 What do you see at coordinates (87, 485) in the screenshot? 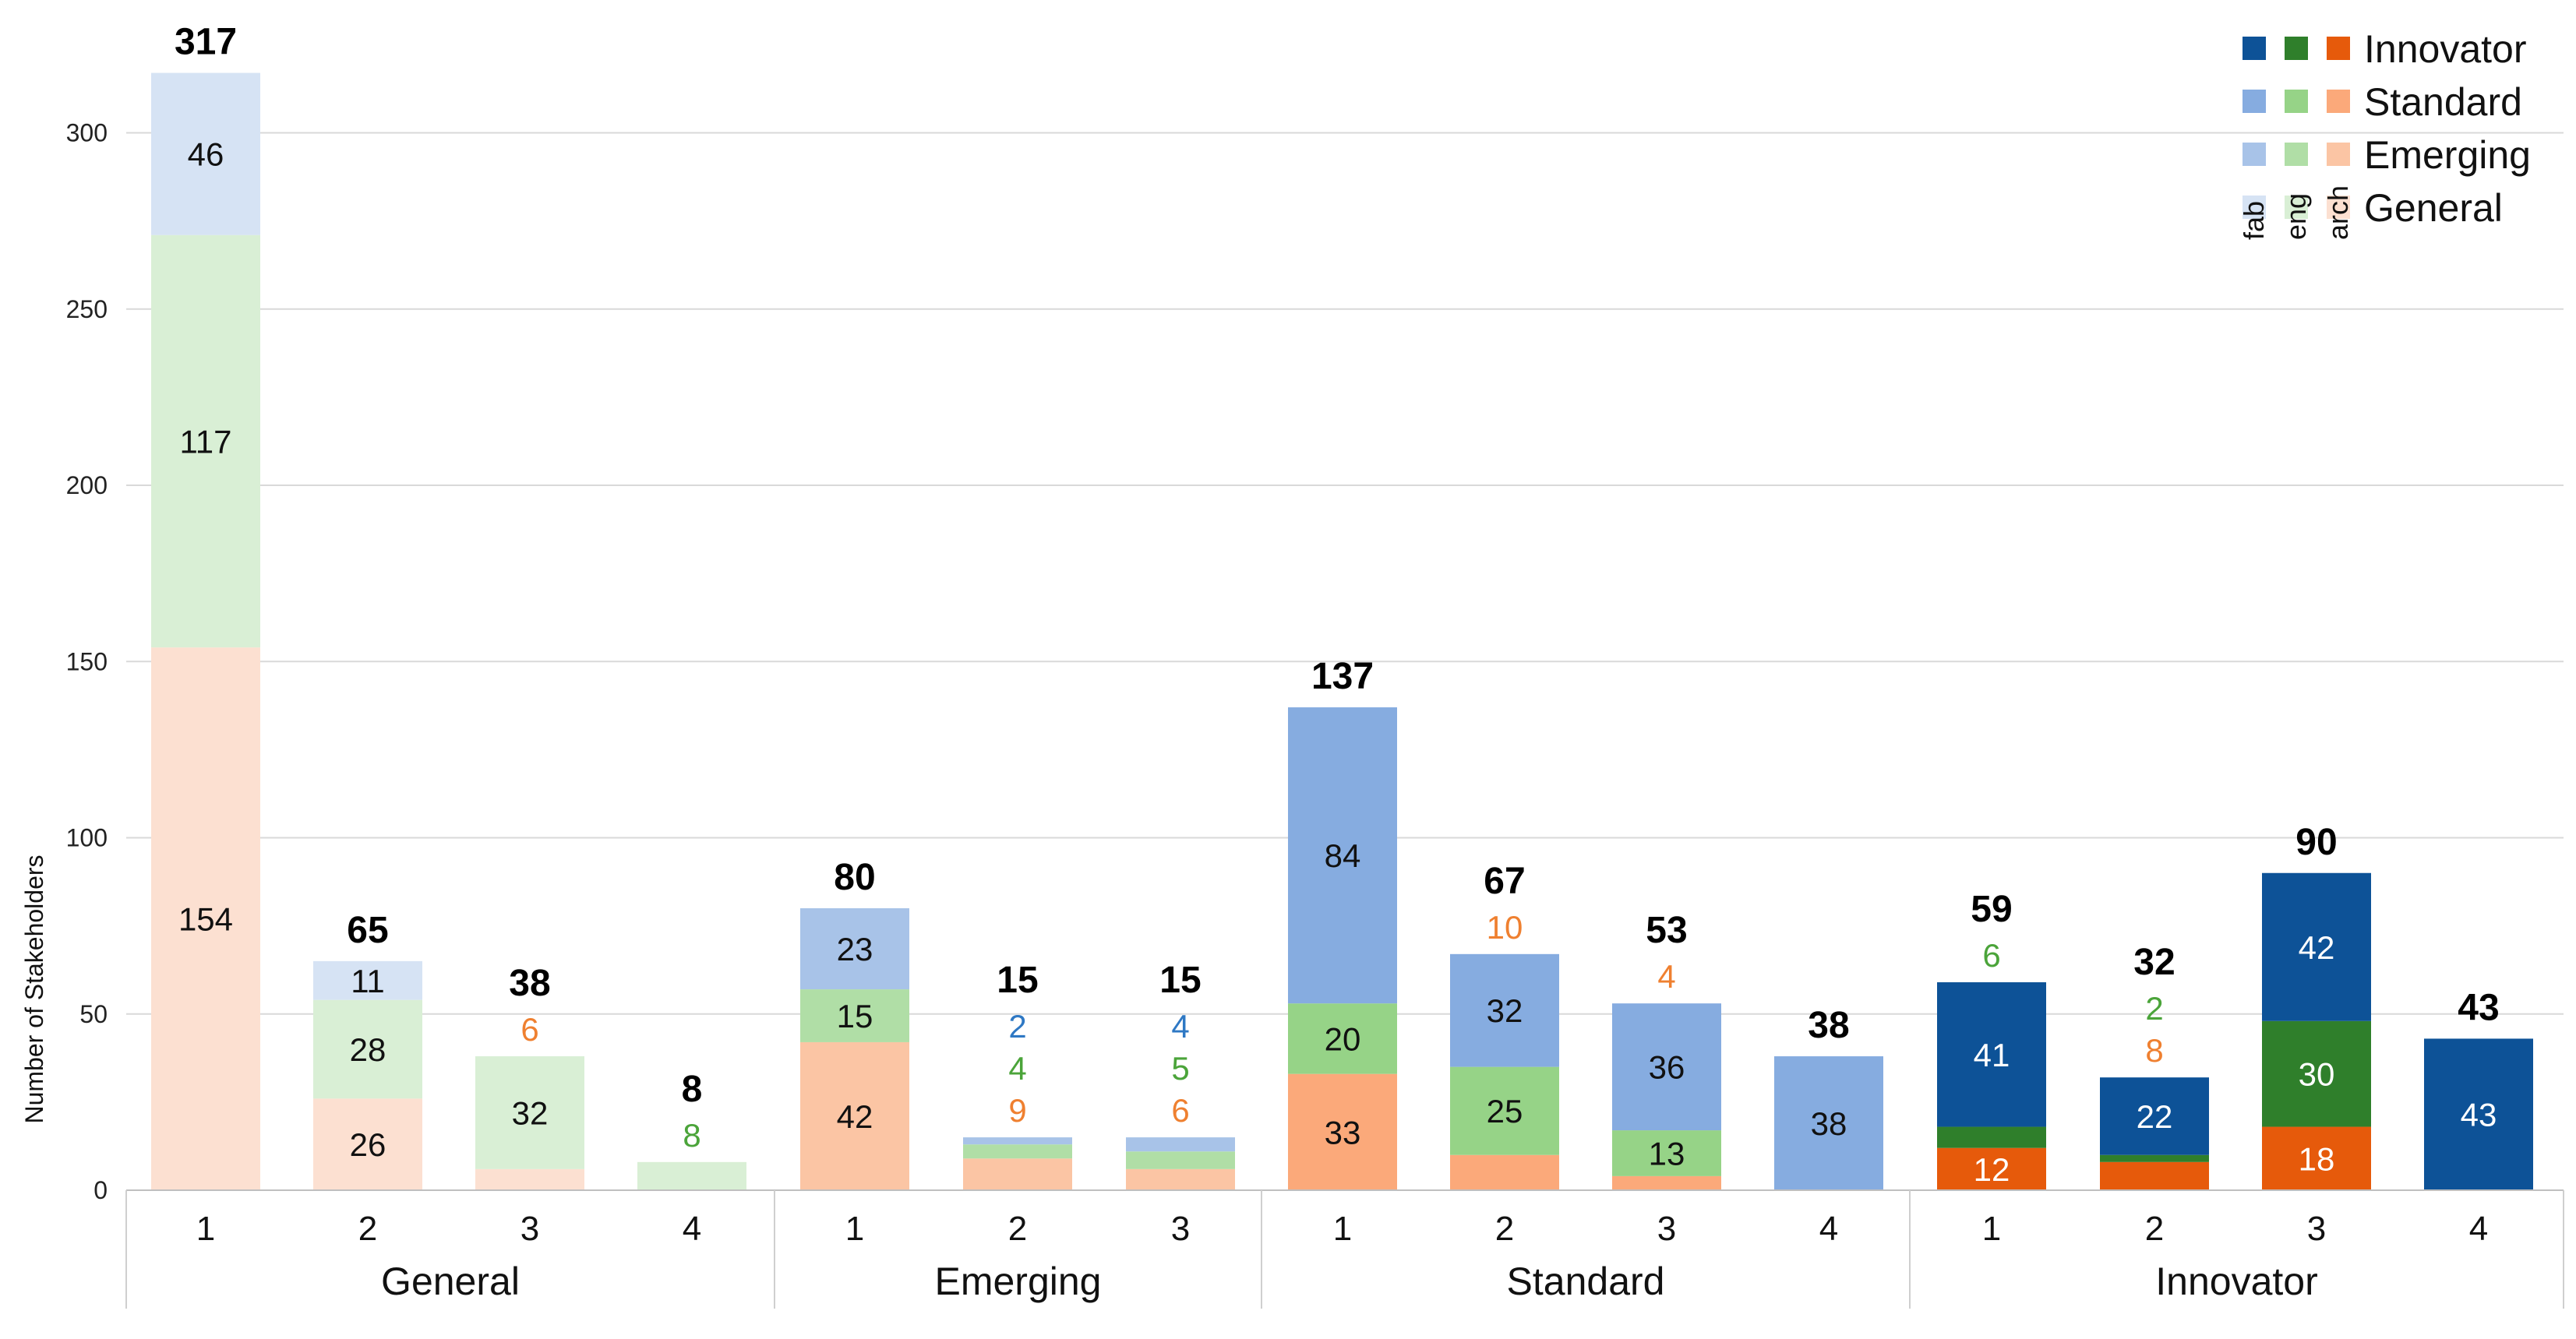
I see `y-tick-label: 200` at bounding box center [87, 485].